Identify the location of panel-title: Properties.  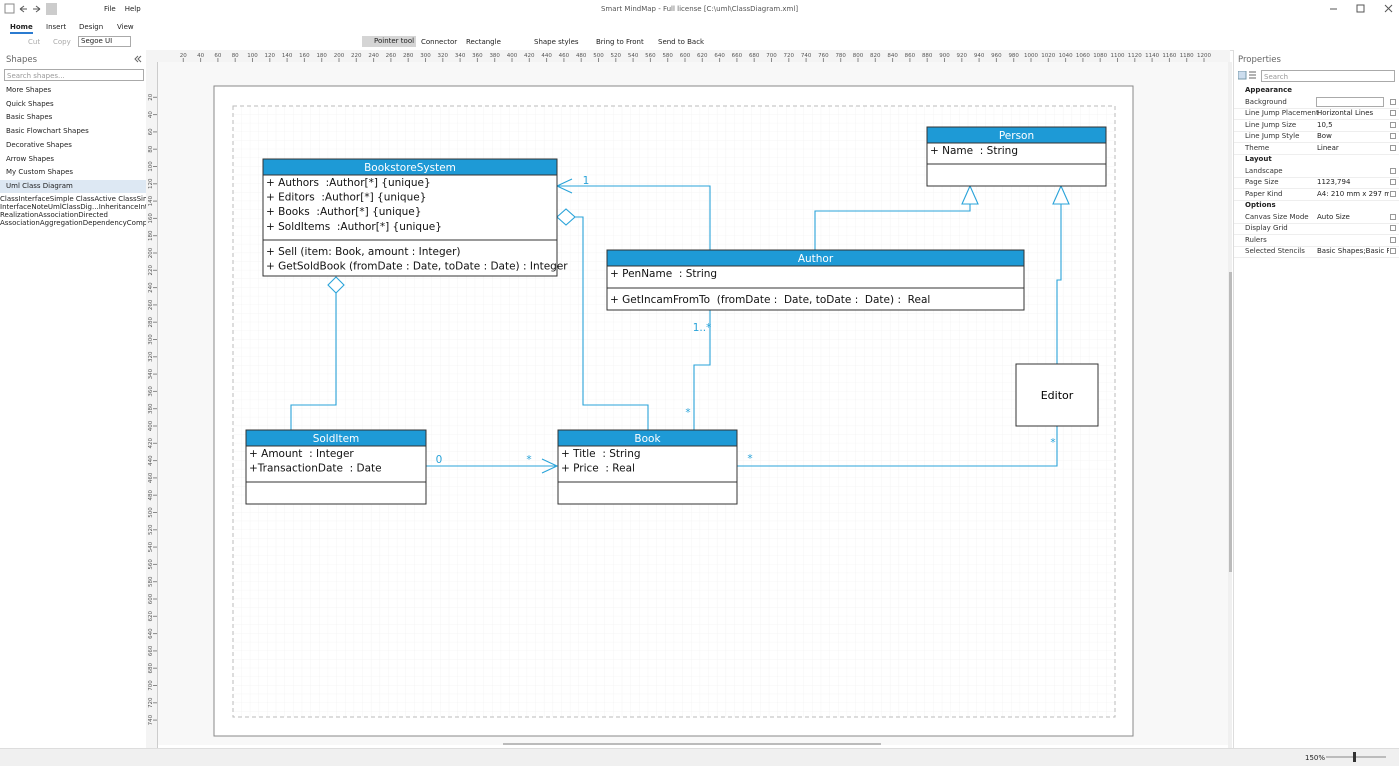
(1259, 60).